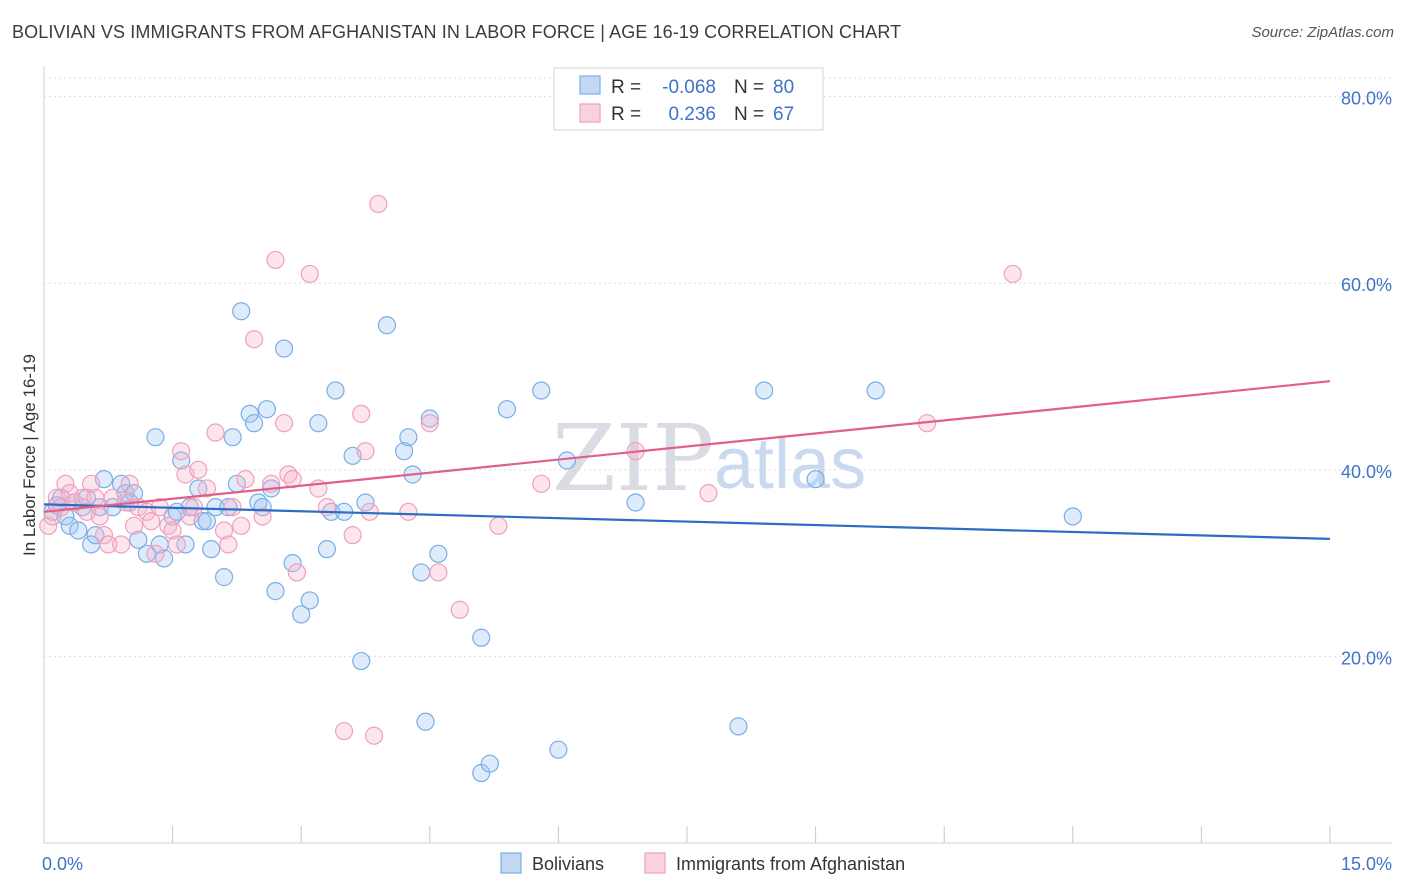 This screenshot has height=892, width=1406. I want to click on x-tick-labels: 0.0% 15.0%, so click(717, 864).